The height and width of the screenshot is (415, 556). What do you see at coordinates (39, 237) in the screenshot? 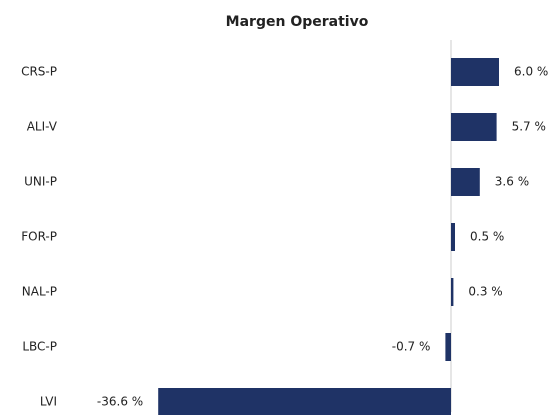
I see `y-tick-label: FOR-P` at bounding box center [39, 237].